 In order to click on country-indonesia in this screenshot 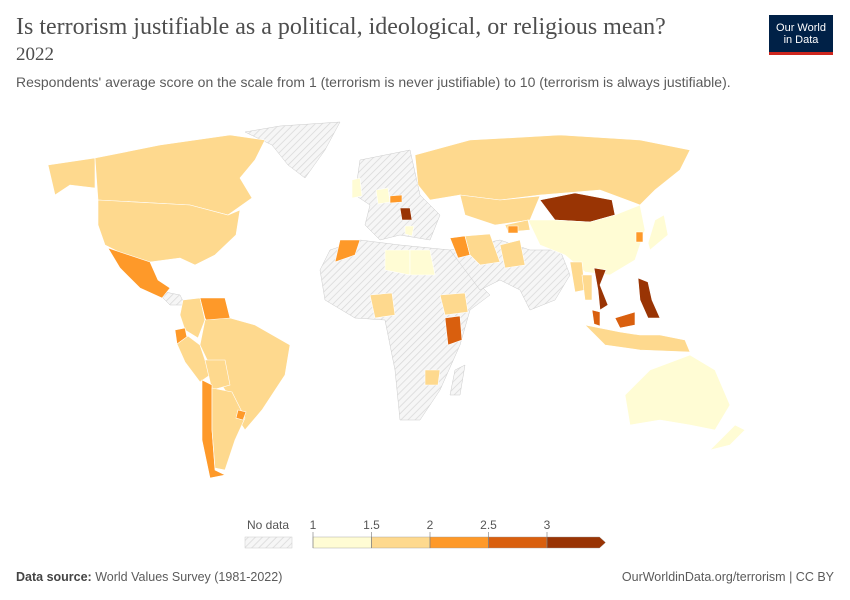, I will do `click(637, 338)`.